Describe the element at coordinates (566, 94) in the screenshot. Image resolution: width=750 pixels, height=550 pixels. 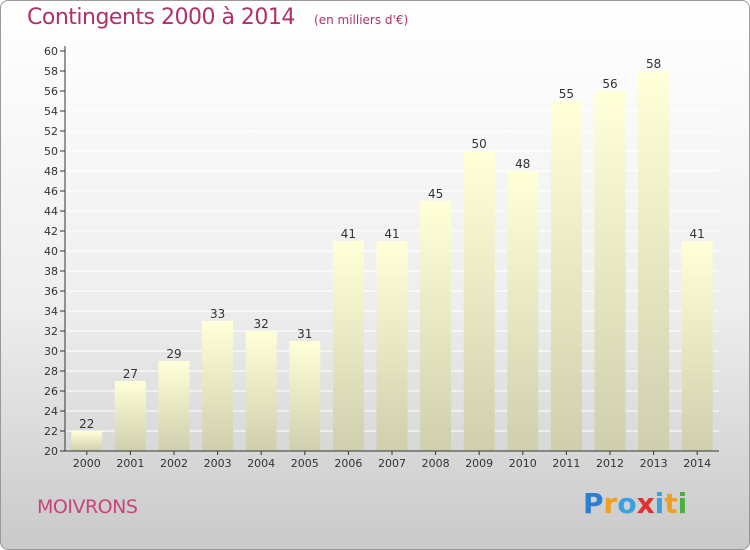
I see `data-label: 55` at that location.